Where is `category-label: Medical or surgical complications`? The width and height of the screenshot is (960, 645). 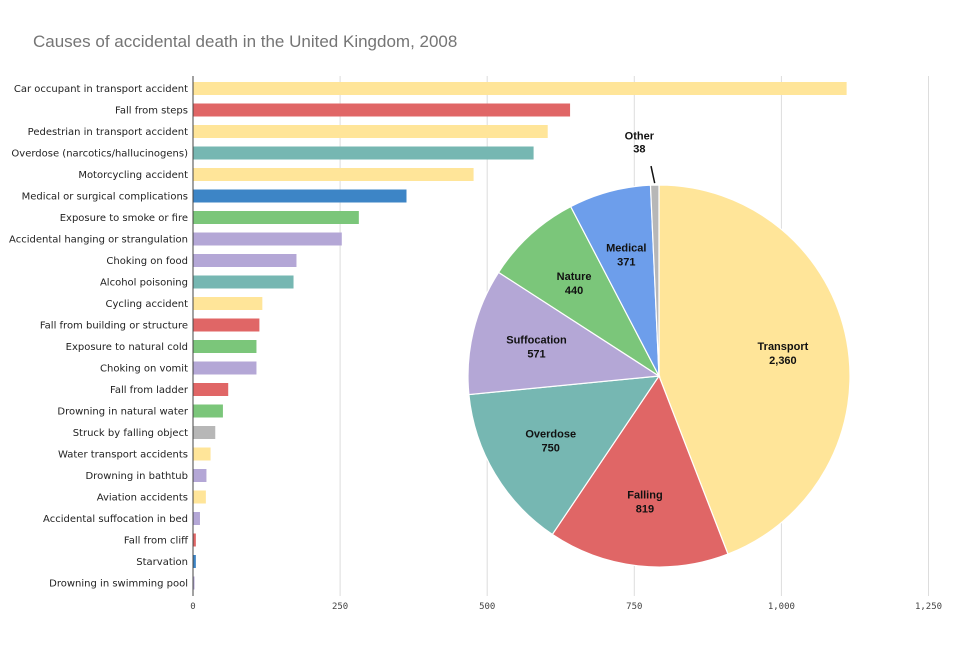
category-label: Medical or surgical complications is located at coordinates (105, 197).